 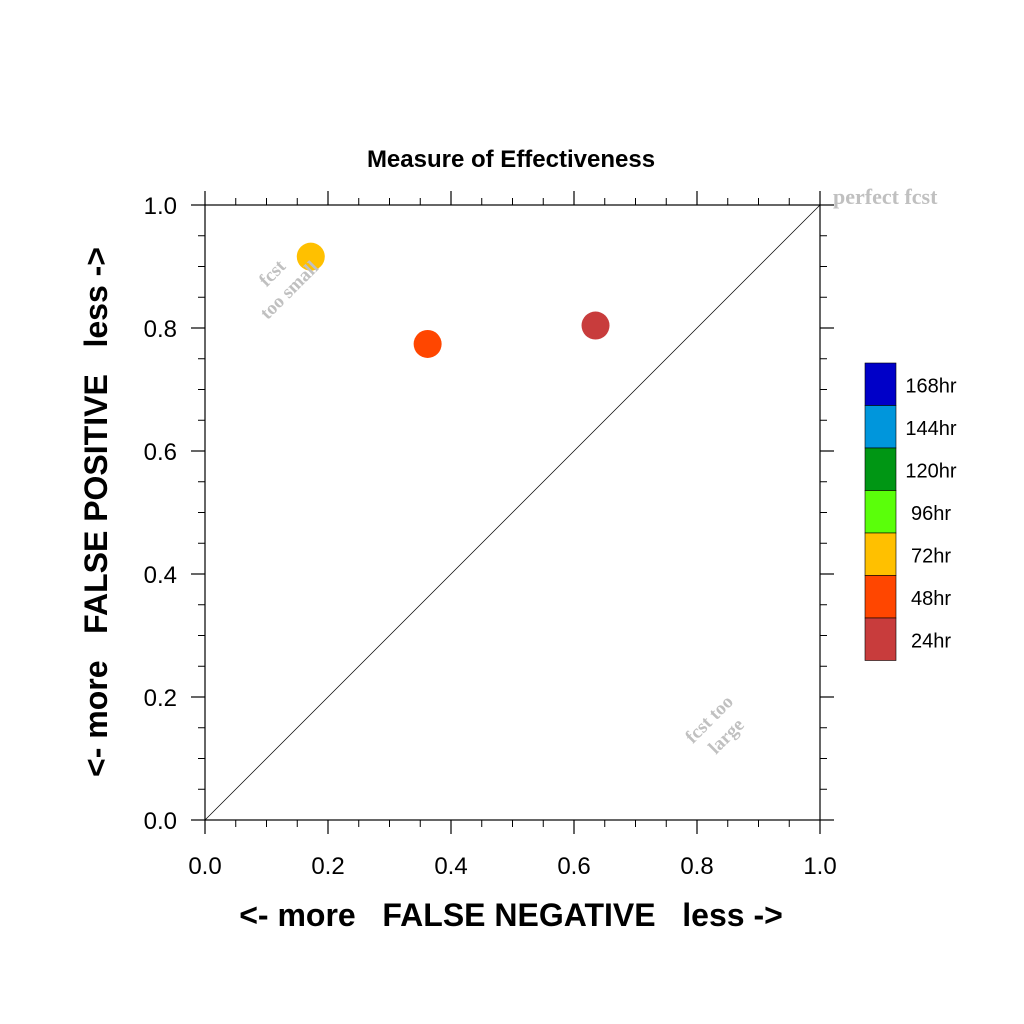 What do you see at coordinates (310, 256) in the screenshot?
I see `data-point-72hr` at bounding box center [310, 256].